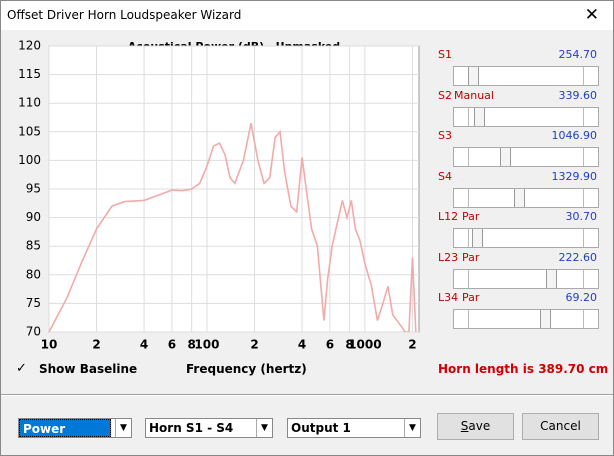 The height and width of the screenshot is (456, 614). I want to click on cancel-button: Cancel, so click(560, 426).